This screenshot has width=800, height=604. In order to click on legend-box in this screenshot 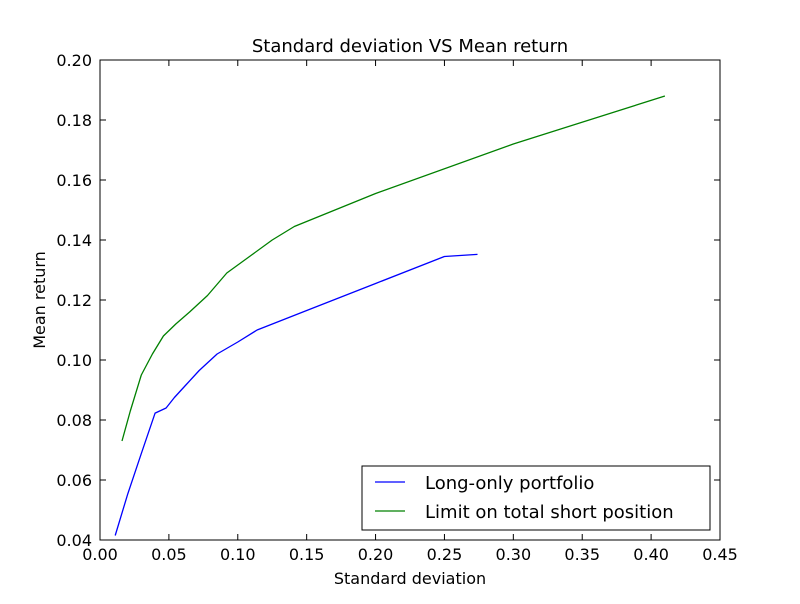, I will do `click(536, 498)`.